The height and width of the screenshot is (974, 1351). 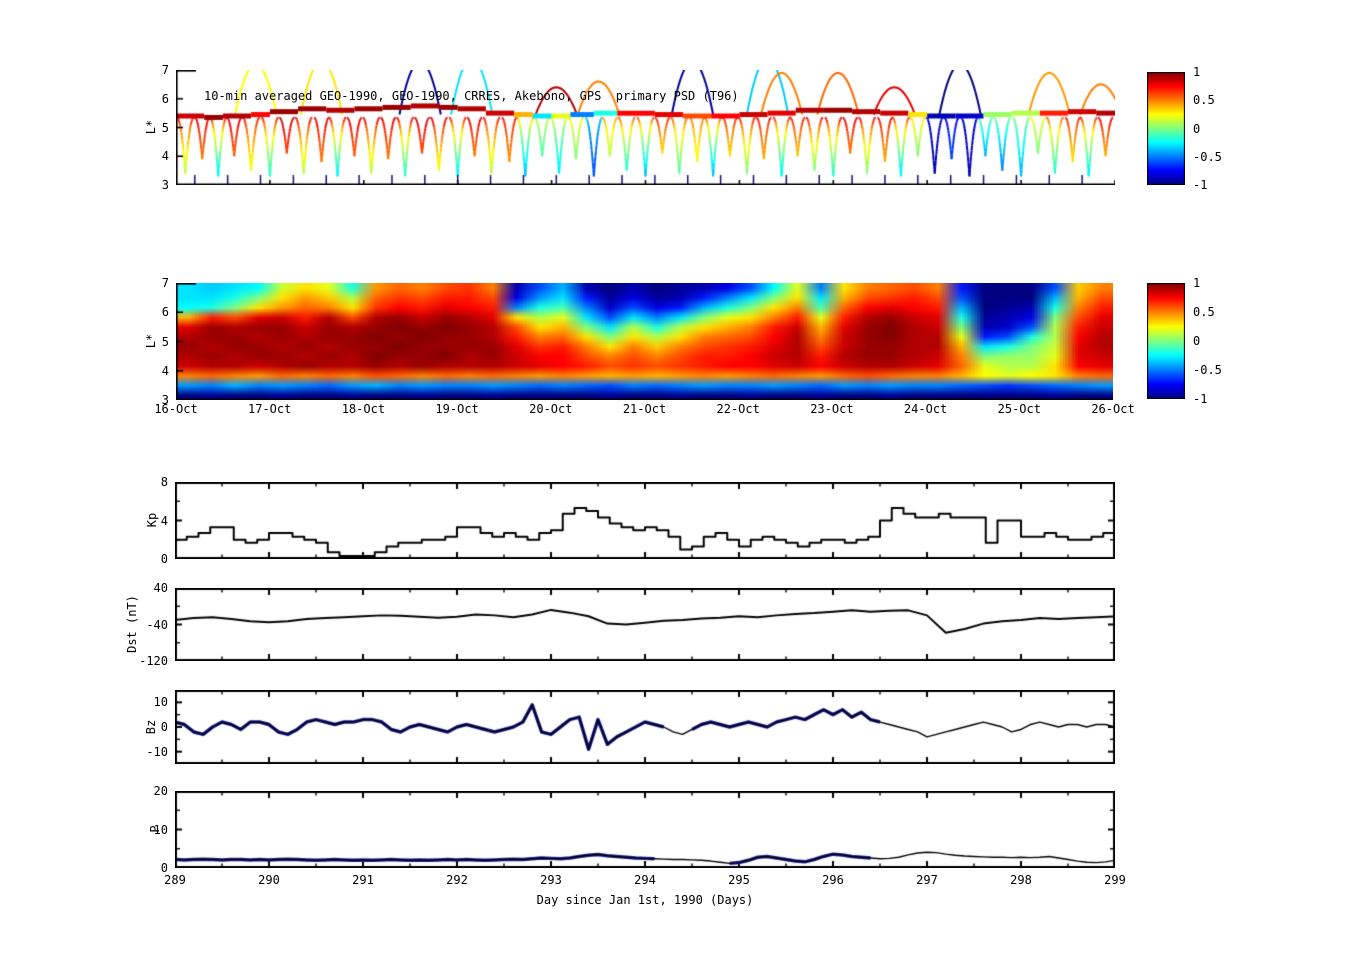 I want to click on day-xtick-label: 290, so click(x=269, y=880).